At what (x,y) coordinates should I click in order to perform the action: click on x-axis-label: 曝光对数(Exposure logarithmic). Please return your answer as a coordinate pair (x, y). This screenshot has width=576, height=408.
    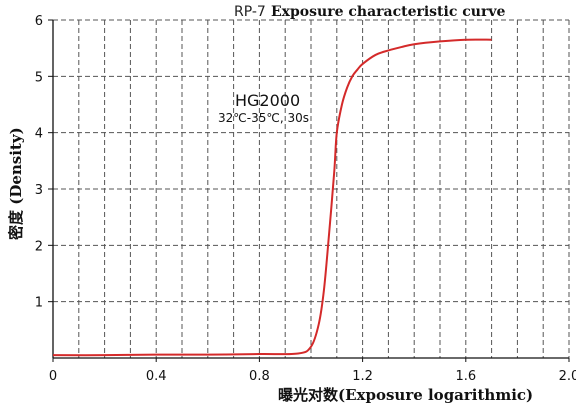
    Looking at the image, I should click on (405, 395).